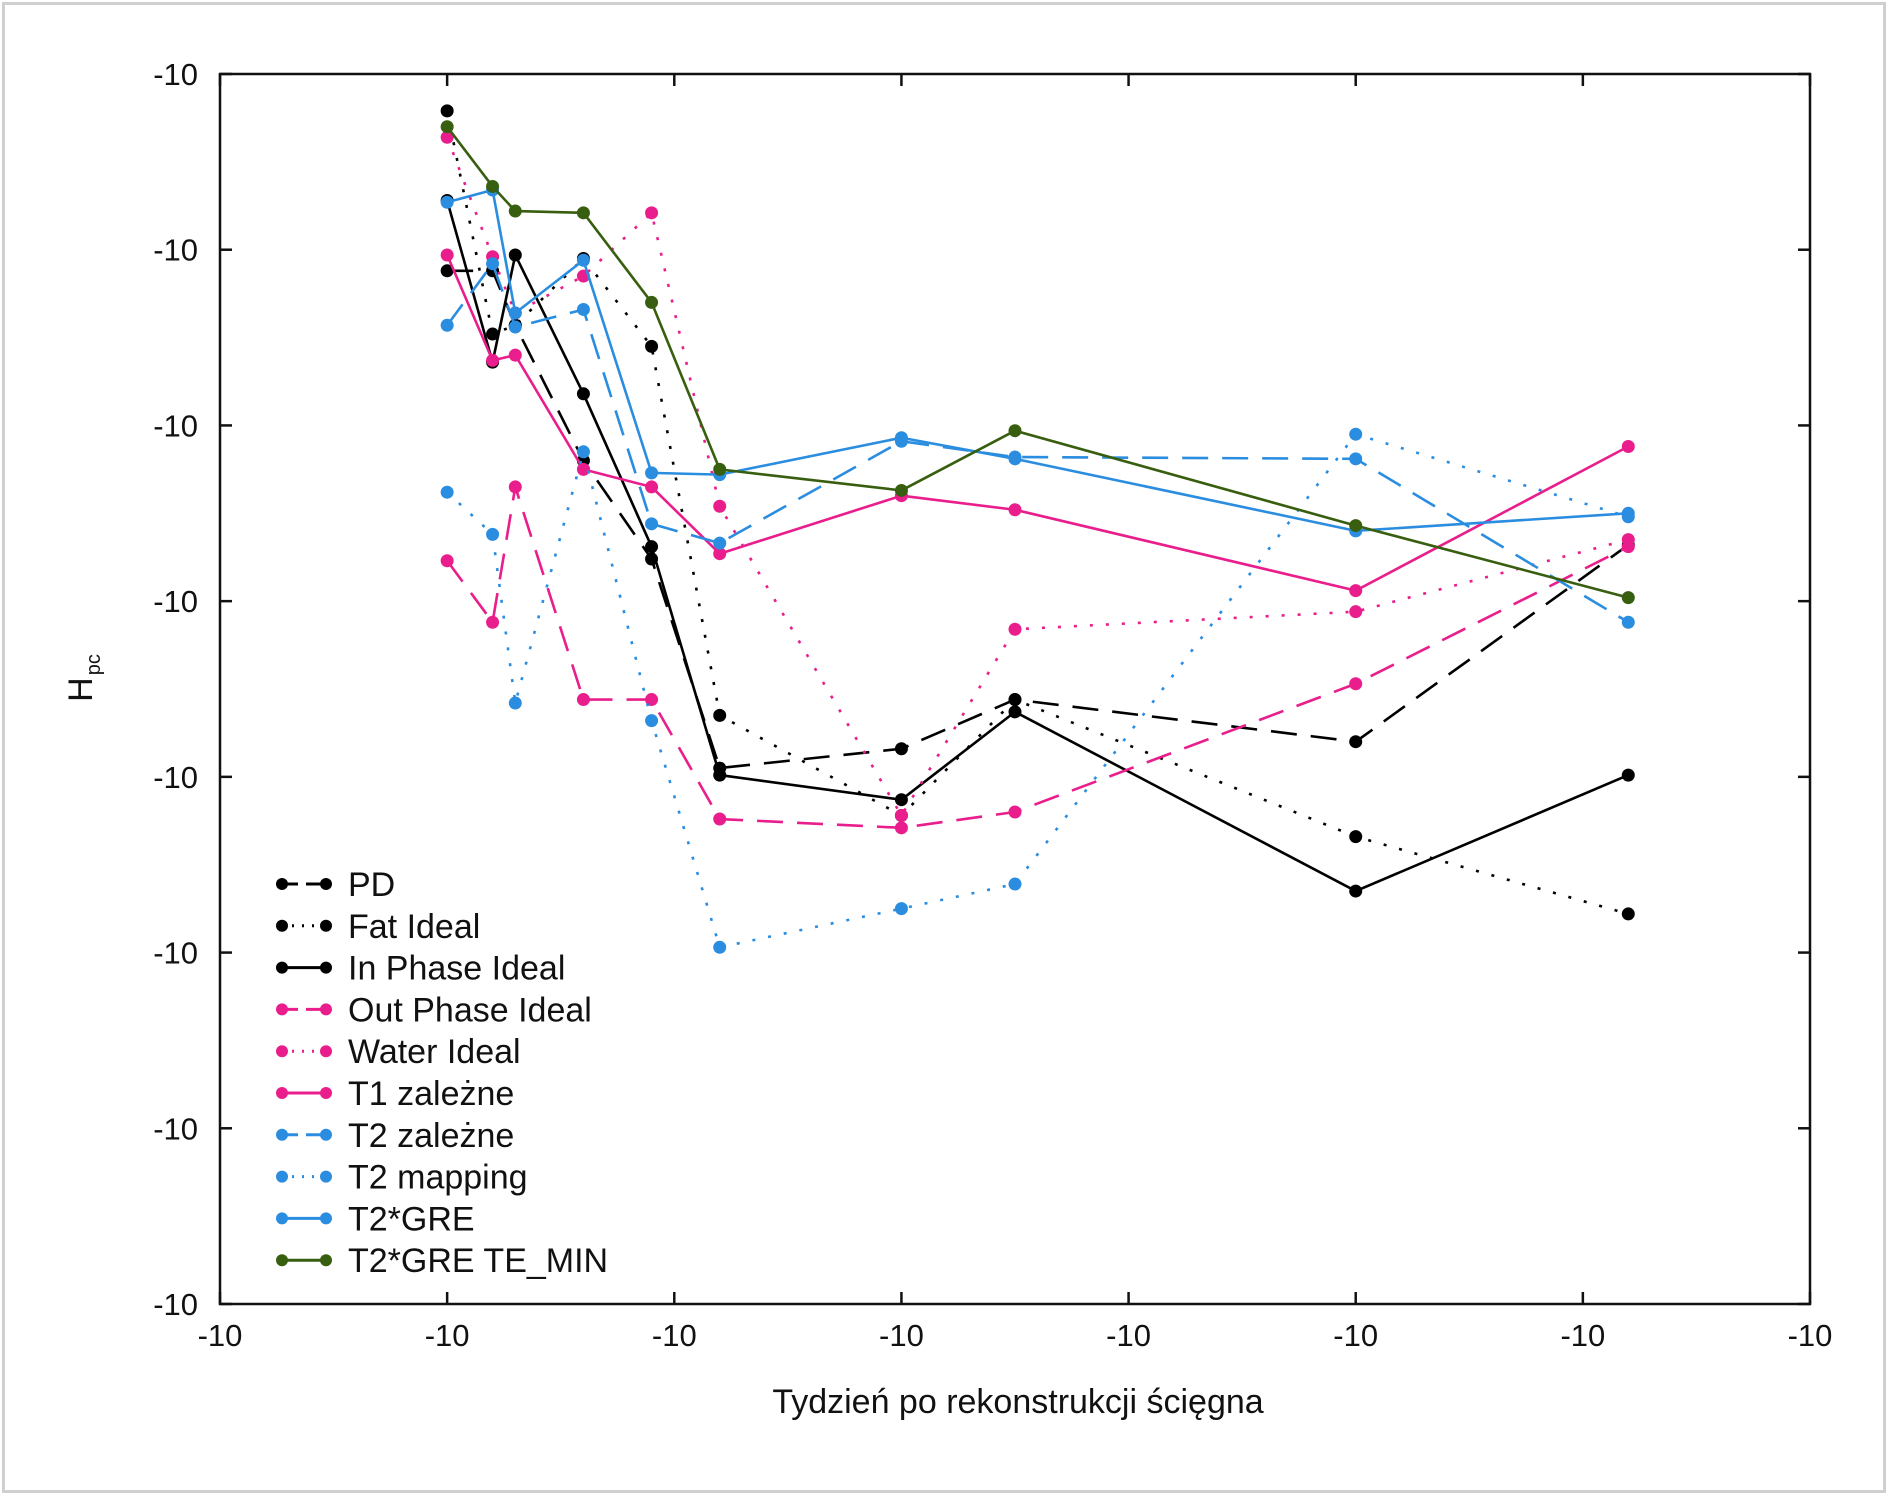 The image size is (1894, 1499). Describe the element at coordinates (395, 1136) in the screenshot. I see `legend-entry-6: T2 zależne` at that location.